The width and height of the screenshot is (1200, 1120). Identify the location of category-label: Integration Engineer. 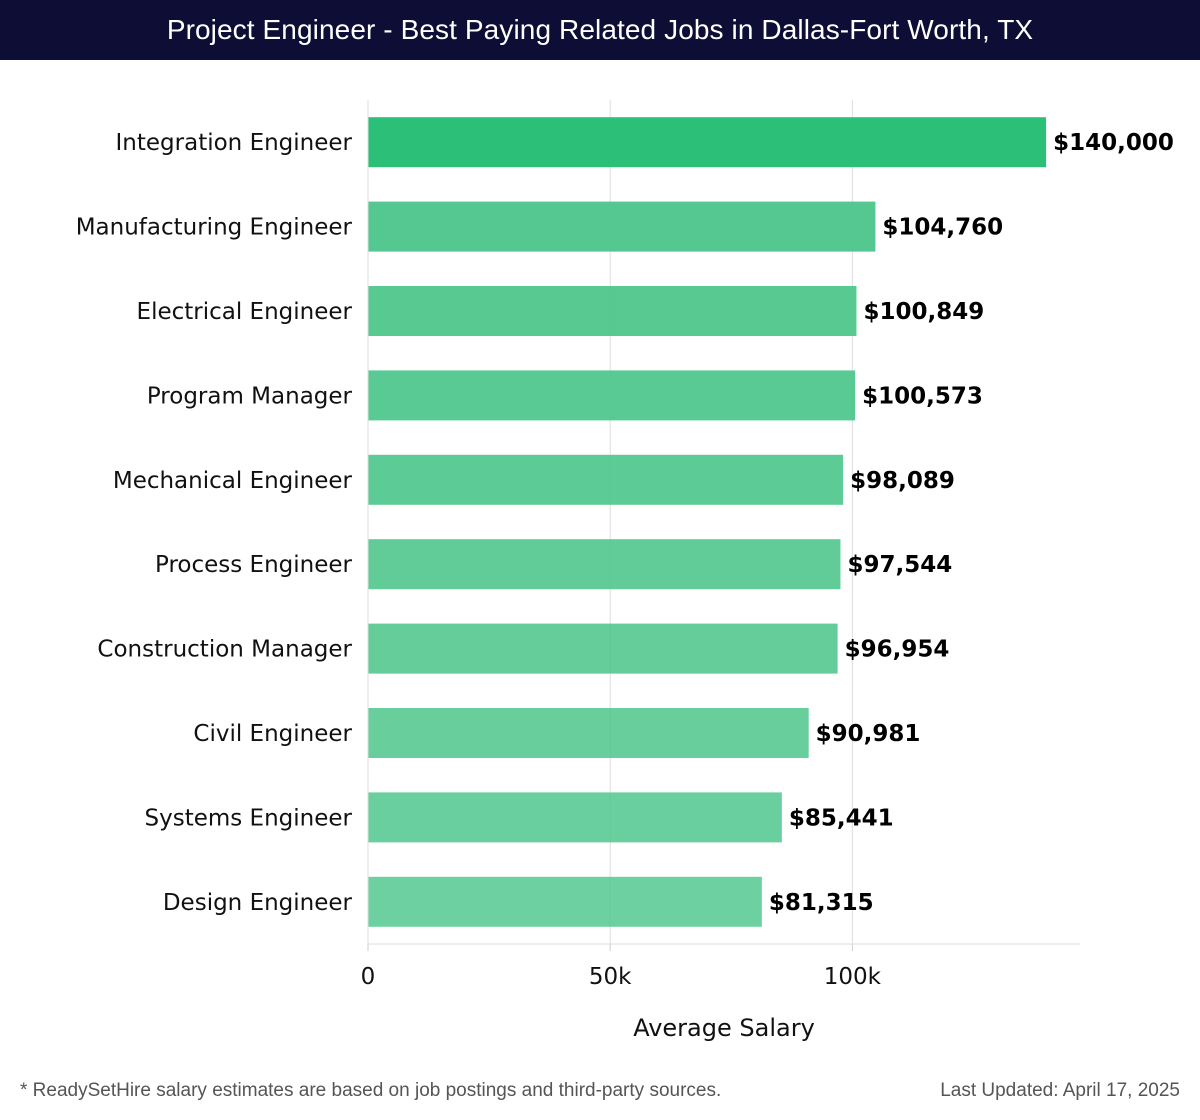
(234, 143).